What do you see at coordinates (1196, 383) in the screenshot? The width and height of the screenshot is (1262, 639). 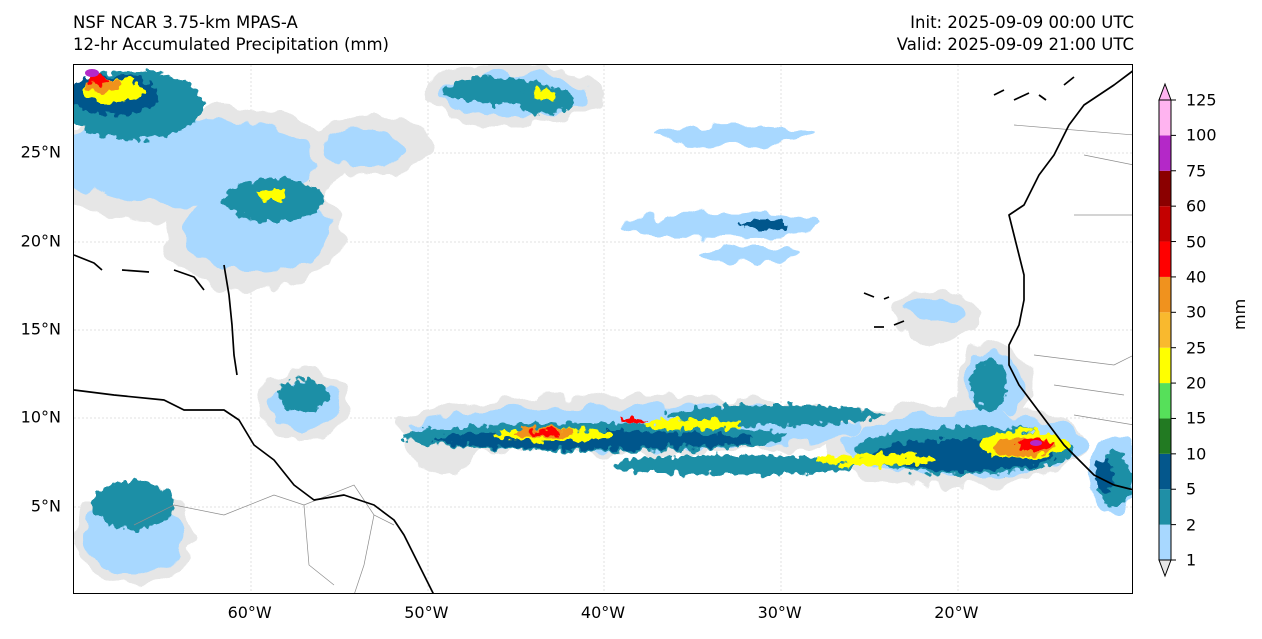 I see `colorbar-tick-label: 20` at bounding box center [1196, 383].